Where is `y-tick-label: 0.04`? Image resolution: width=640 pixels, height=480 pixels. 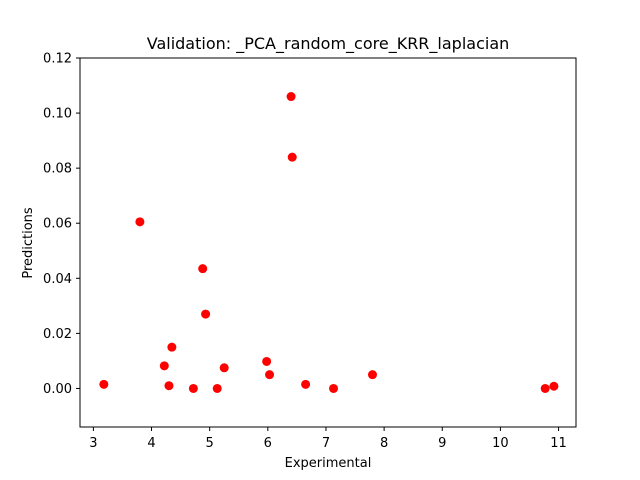 y-tick-label: 0.04 is located at coordinates (57, 279).